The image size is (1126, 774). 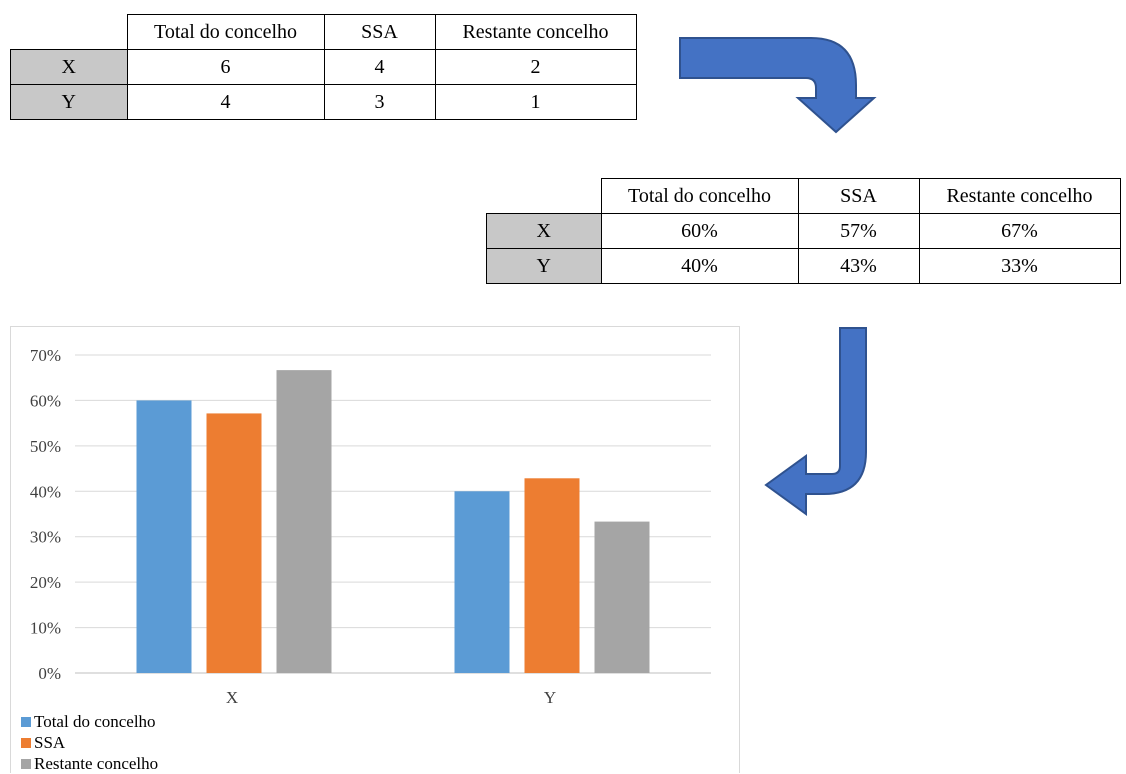 What do you see at coordinates (858, 266) in the screenshot?
I see `table-cell: 43%` at bounding box center [858, 266].